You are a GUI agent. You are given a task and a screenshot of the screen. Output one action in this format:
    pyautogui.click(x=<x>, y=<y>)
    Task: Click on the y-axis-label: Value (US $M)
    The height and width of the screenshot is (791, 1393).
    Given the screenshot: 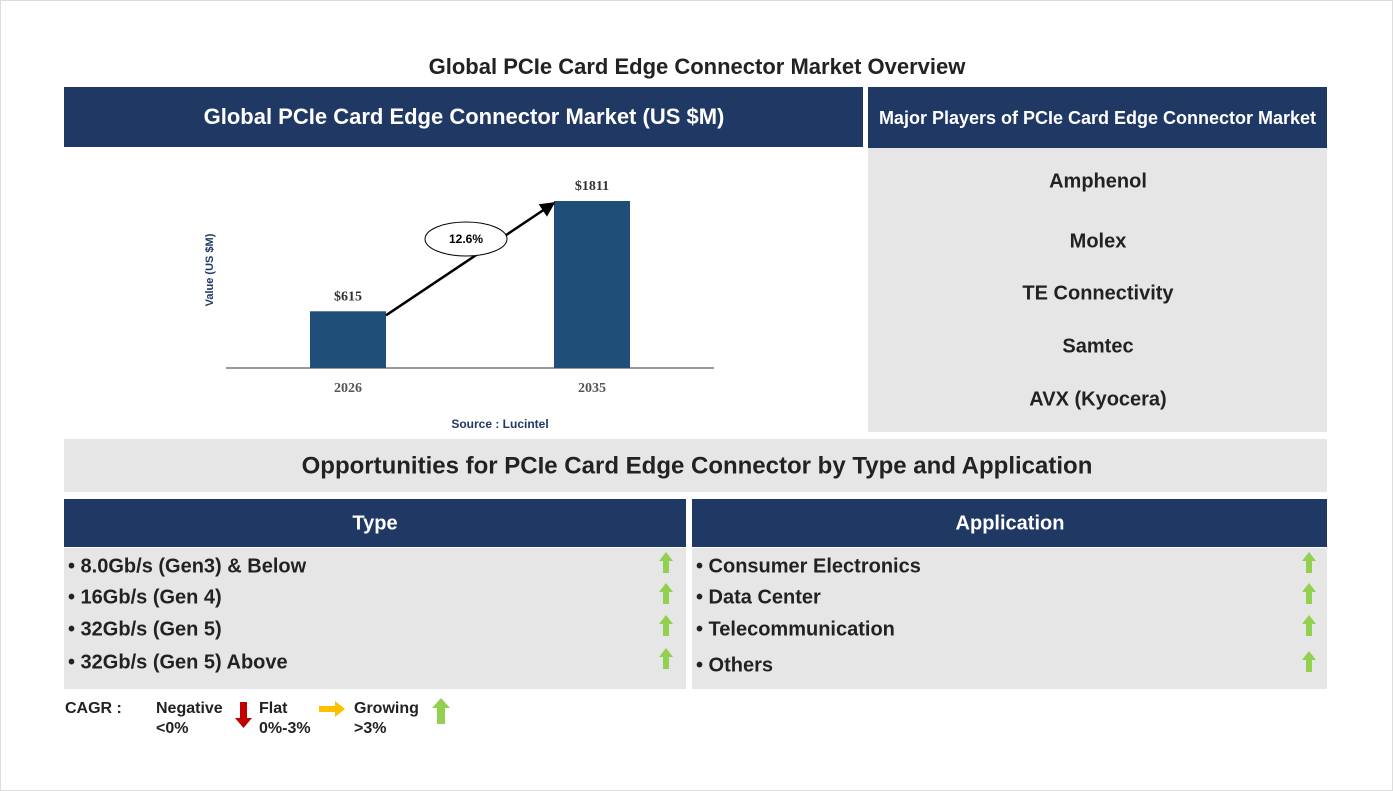 What is the action you would take?
    pyautogui.click(x=210, y=269)
    